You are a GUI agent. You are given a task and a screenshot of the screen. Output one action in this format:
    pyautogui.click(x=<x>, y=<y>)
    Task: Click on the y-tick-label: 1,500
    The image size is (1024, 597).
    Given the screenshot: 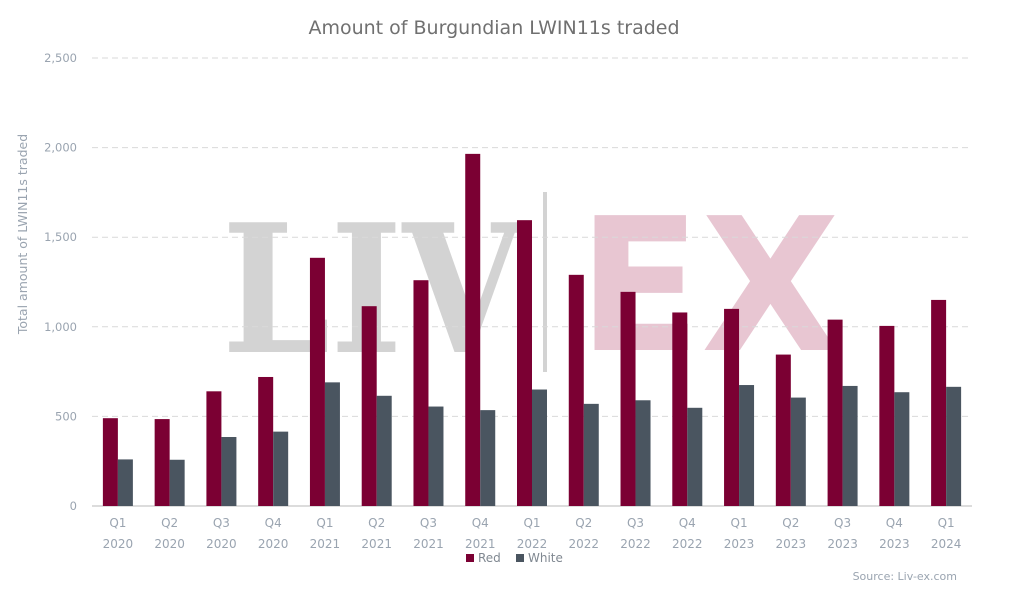 What is the action you would take?
    pyautogui.click(x=60, y=237)
    